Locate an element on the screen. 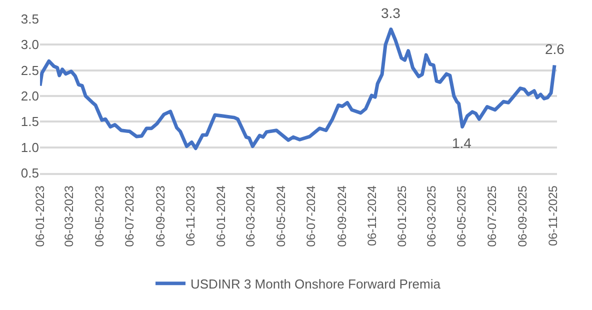 The image size is (592, 310). y-tick-label: 0.5 is located at coordinates (29, 173).